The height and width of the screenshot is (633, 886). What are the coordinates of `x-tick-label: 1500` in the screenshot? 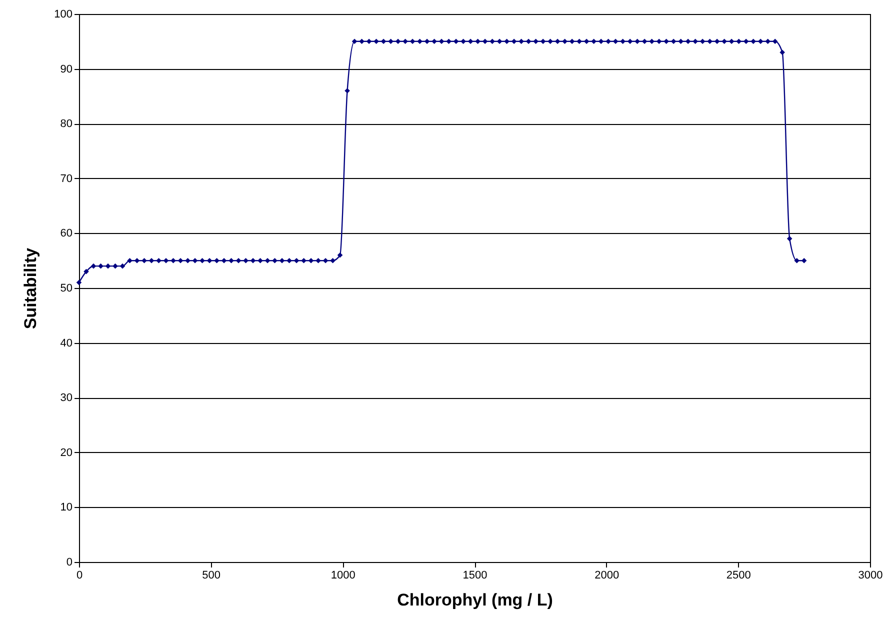 It's located at (475, 576).